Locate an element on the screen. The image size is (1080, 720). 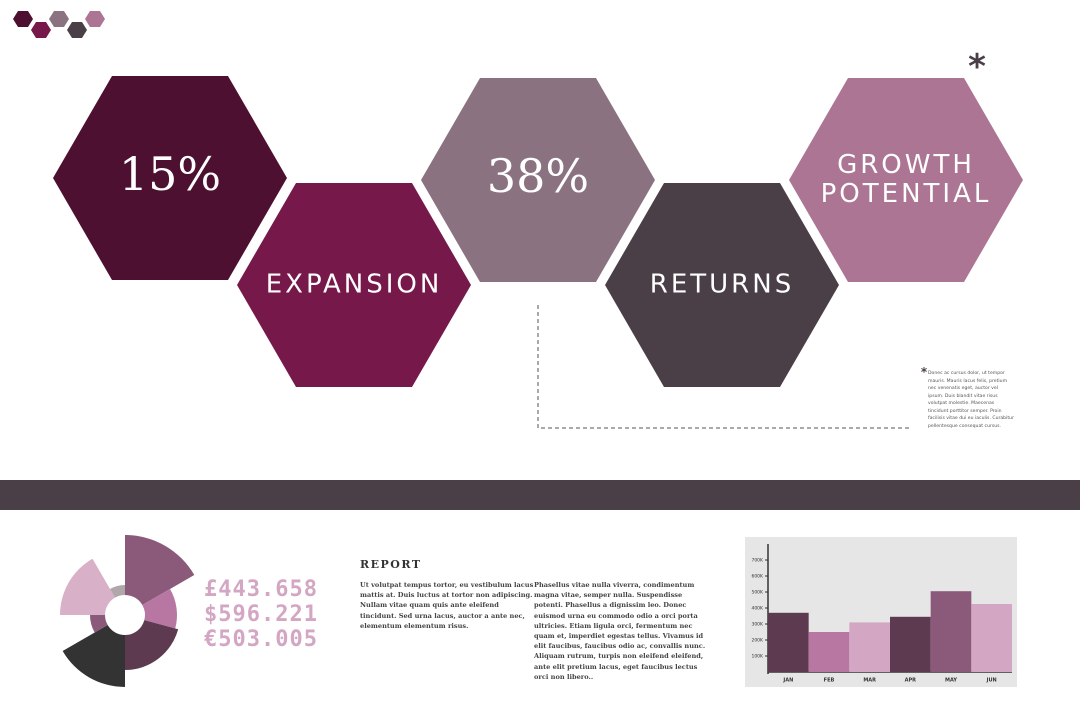
amount: €503.005 is located at coordinates (261, 639).